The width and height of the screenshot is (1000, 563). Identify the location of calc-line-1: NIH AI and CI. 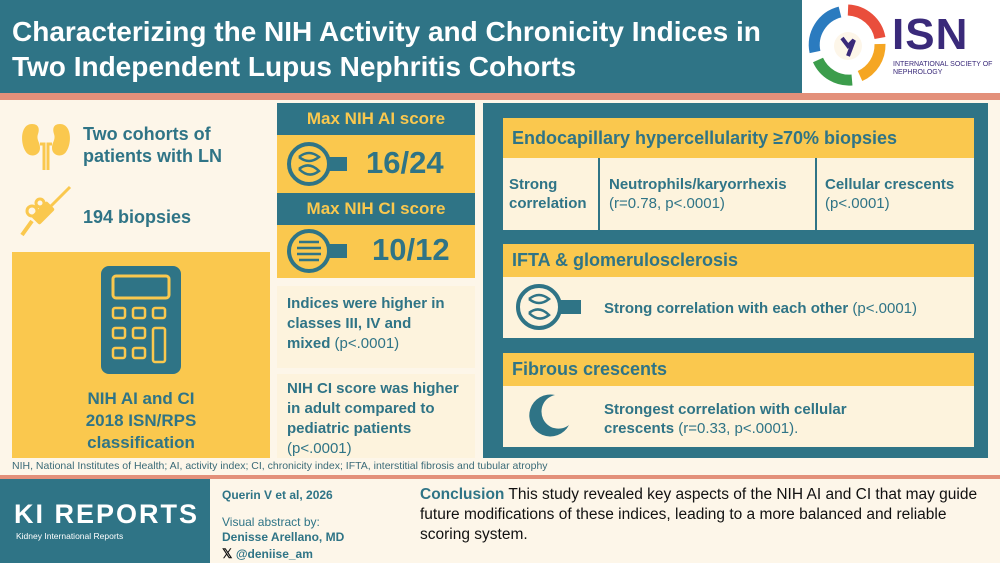
(141, 398).